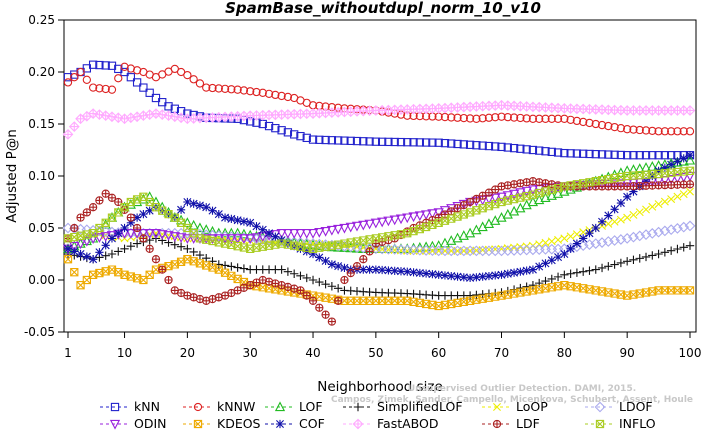 This screenshot has width=702, height=434. Describe the element at coordinates (87, 116) in the screenshot. I see `fastabod-point` at that location.